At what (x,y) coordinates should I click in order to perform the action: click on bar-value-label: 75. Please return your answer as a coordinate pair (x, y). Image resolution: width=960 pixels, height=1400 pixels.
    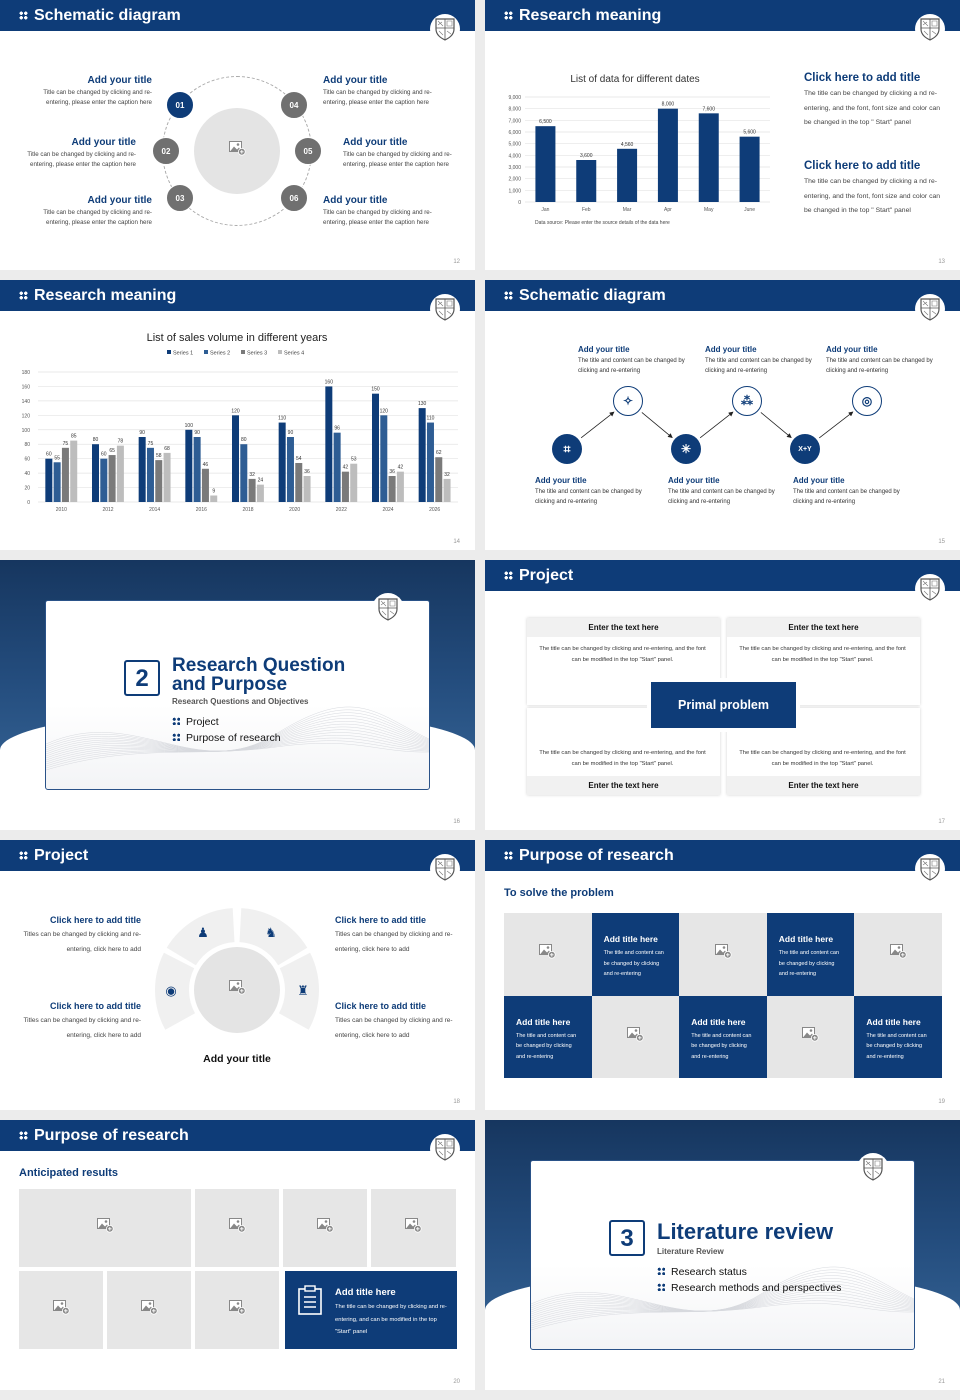
    Looking at the image, I should click on (66, 444).